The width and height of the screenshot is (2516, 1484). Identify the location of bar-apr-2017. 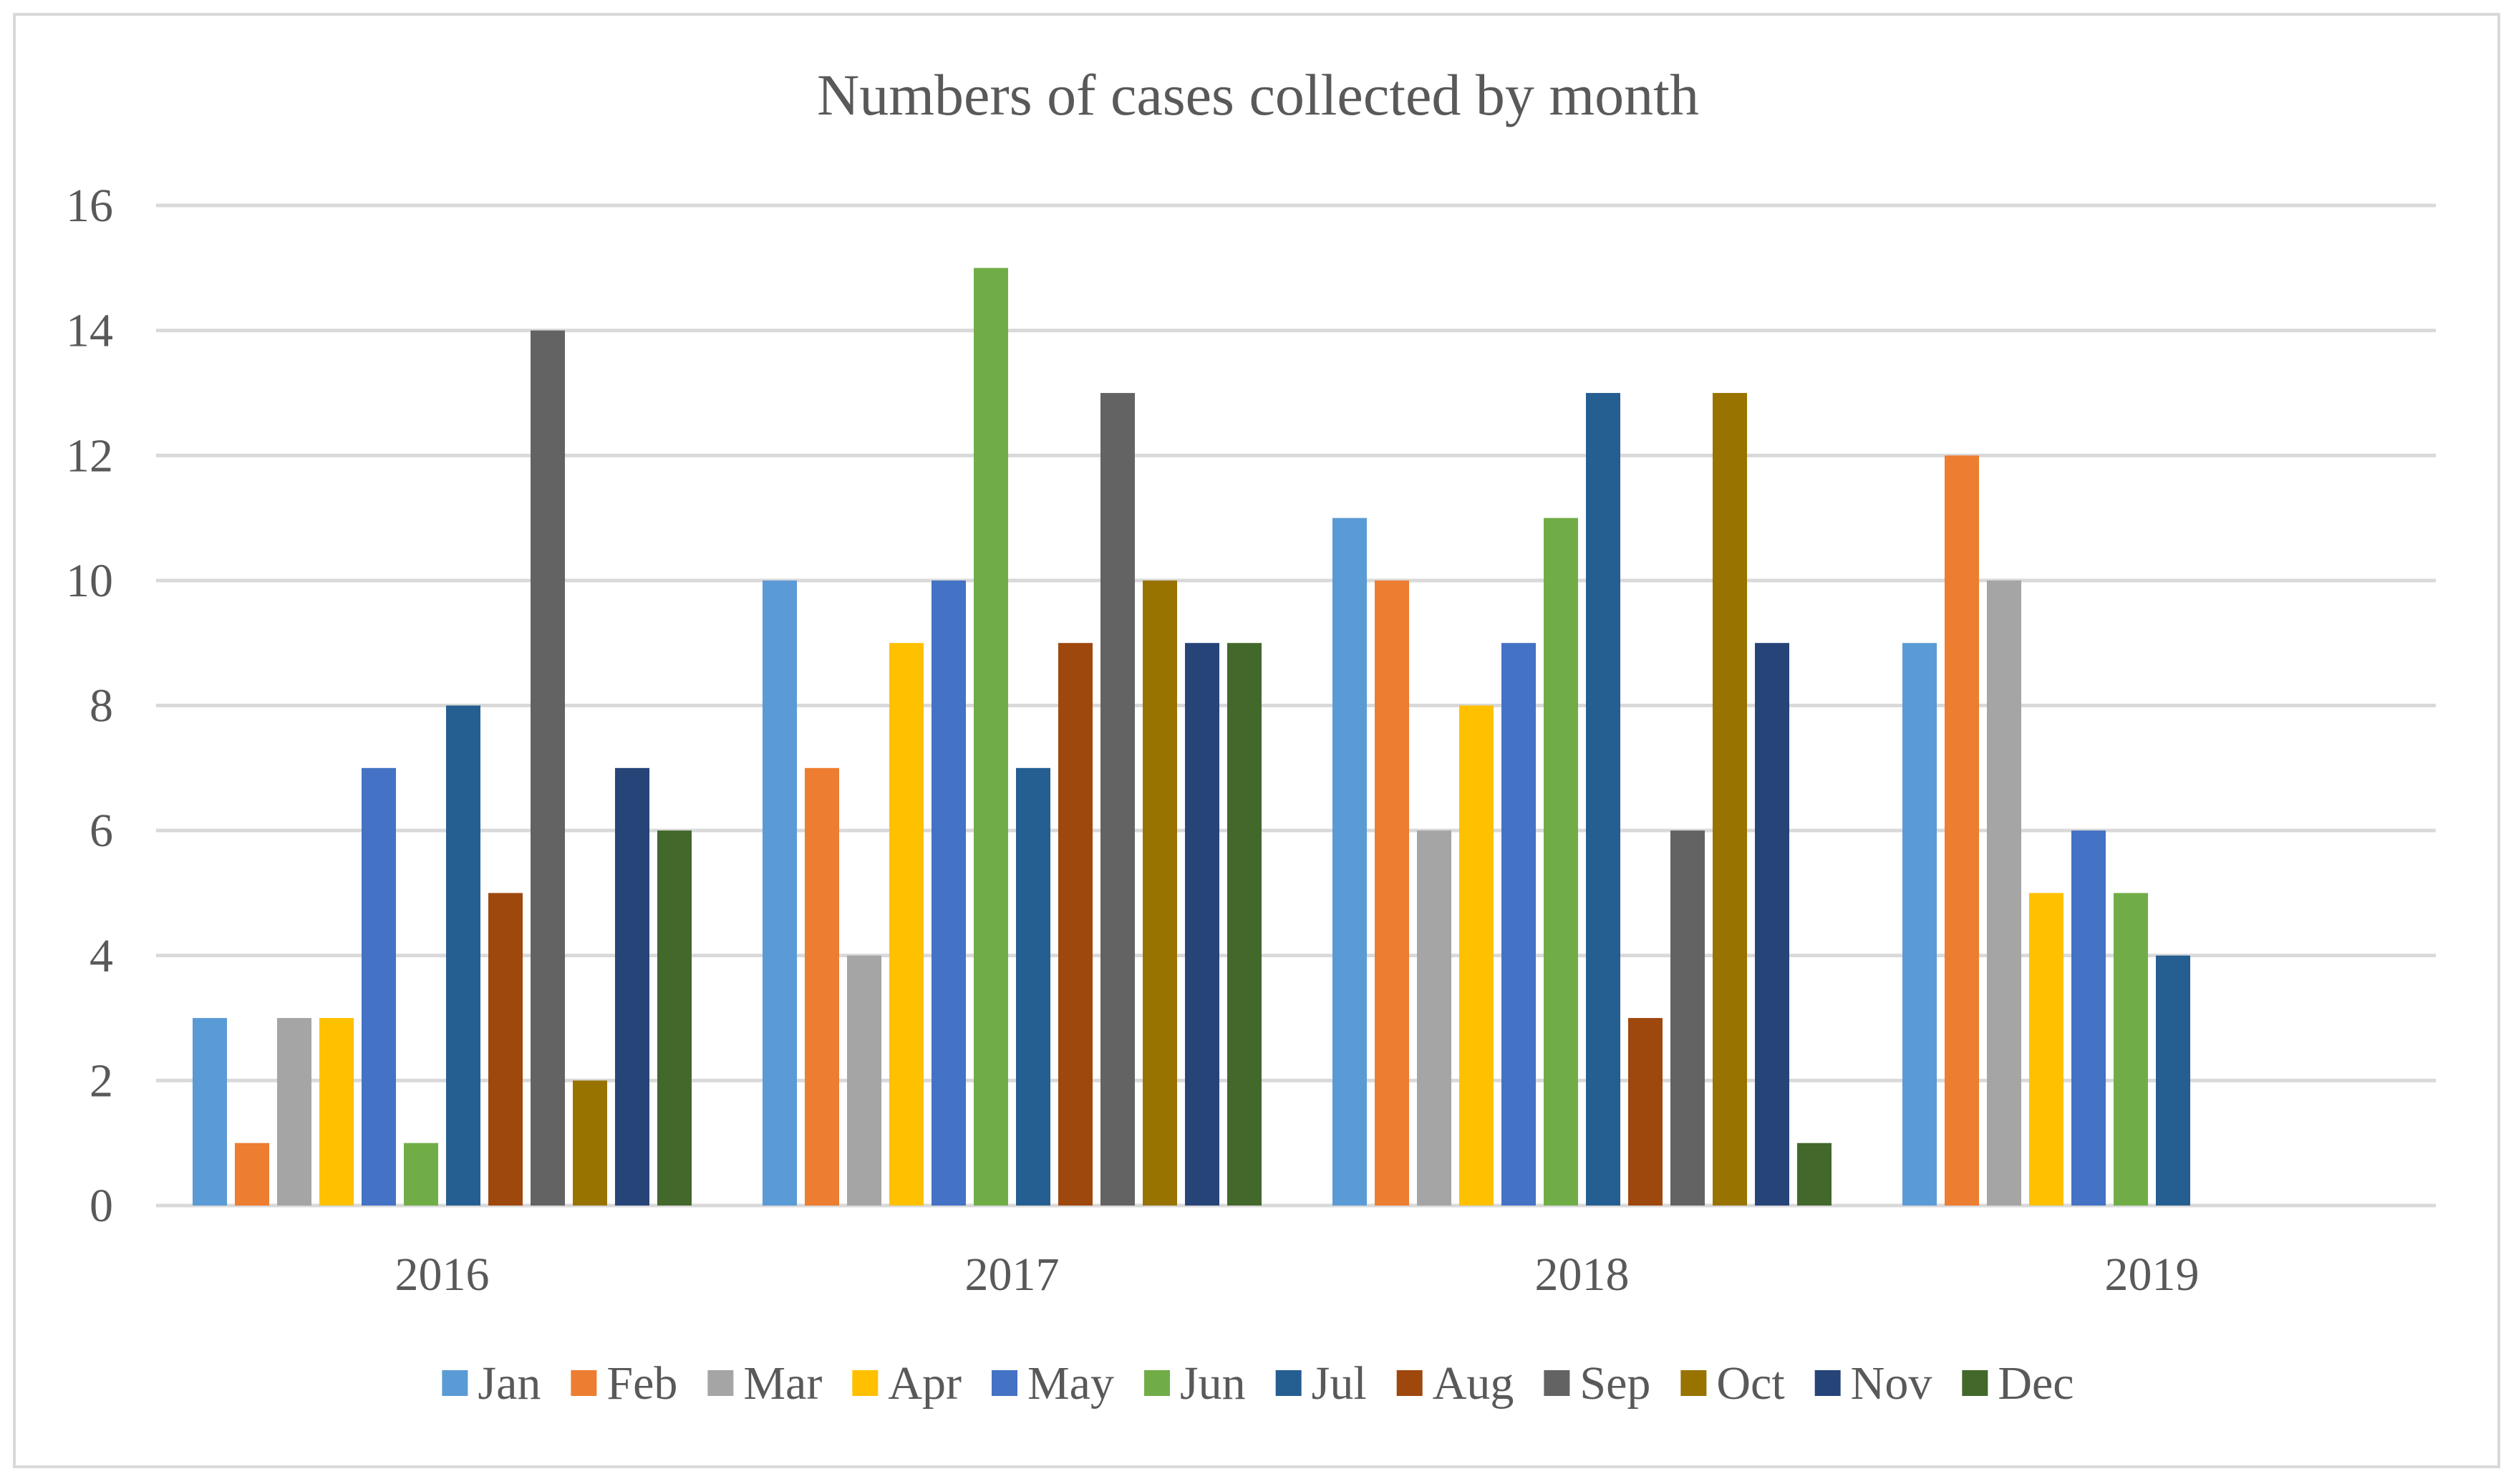
(906, 924).